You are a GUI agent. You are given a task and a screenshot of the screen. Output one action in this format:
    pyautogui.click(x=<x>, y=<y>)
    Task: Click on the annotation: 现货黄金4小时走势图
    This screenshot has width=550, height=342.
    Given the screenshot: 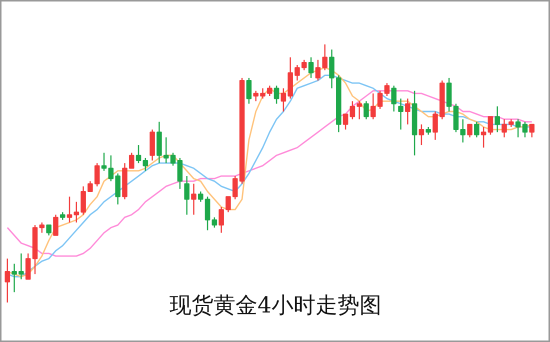 What is the action you would take?
    pyautogui.click(x=276, y=306)
    